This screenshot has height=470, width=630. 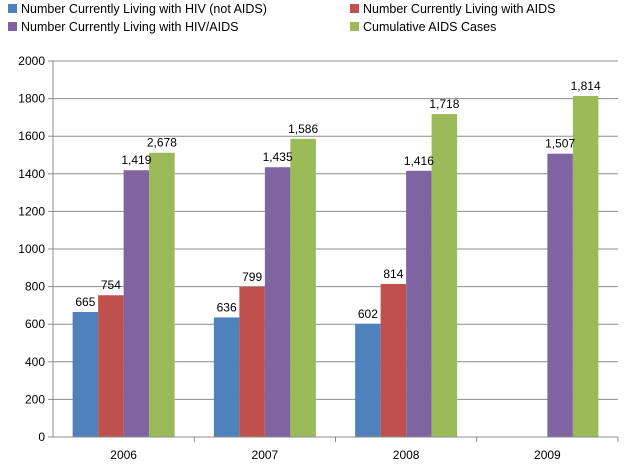 What do you see at coordinates (31, 136) in the screenshot?
I see `y-tick-label: 1600` at bounding box center [31, 136].